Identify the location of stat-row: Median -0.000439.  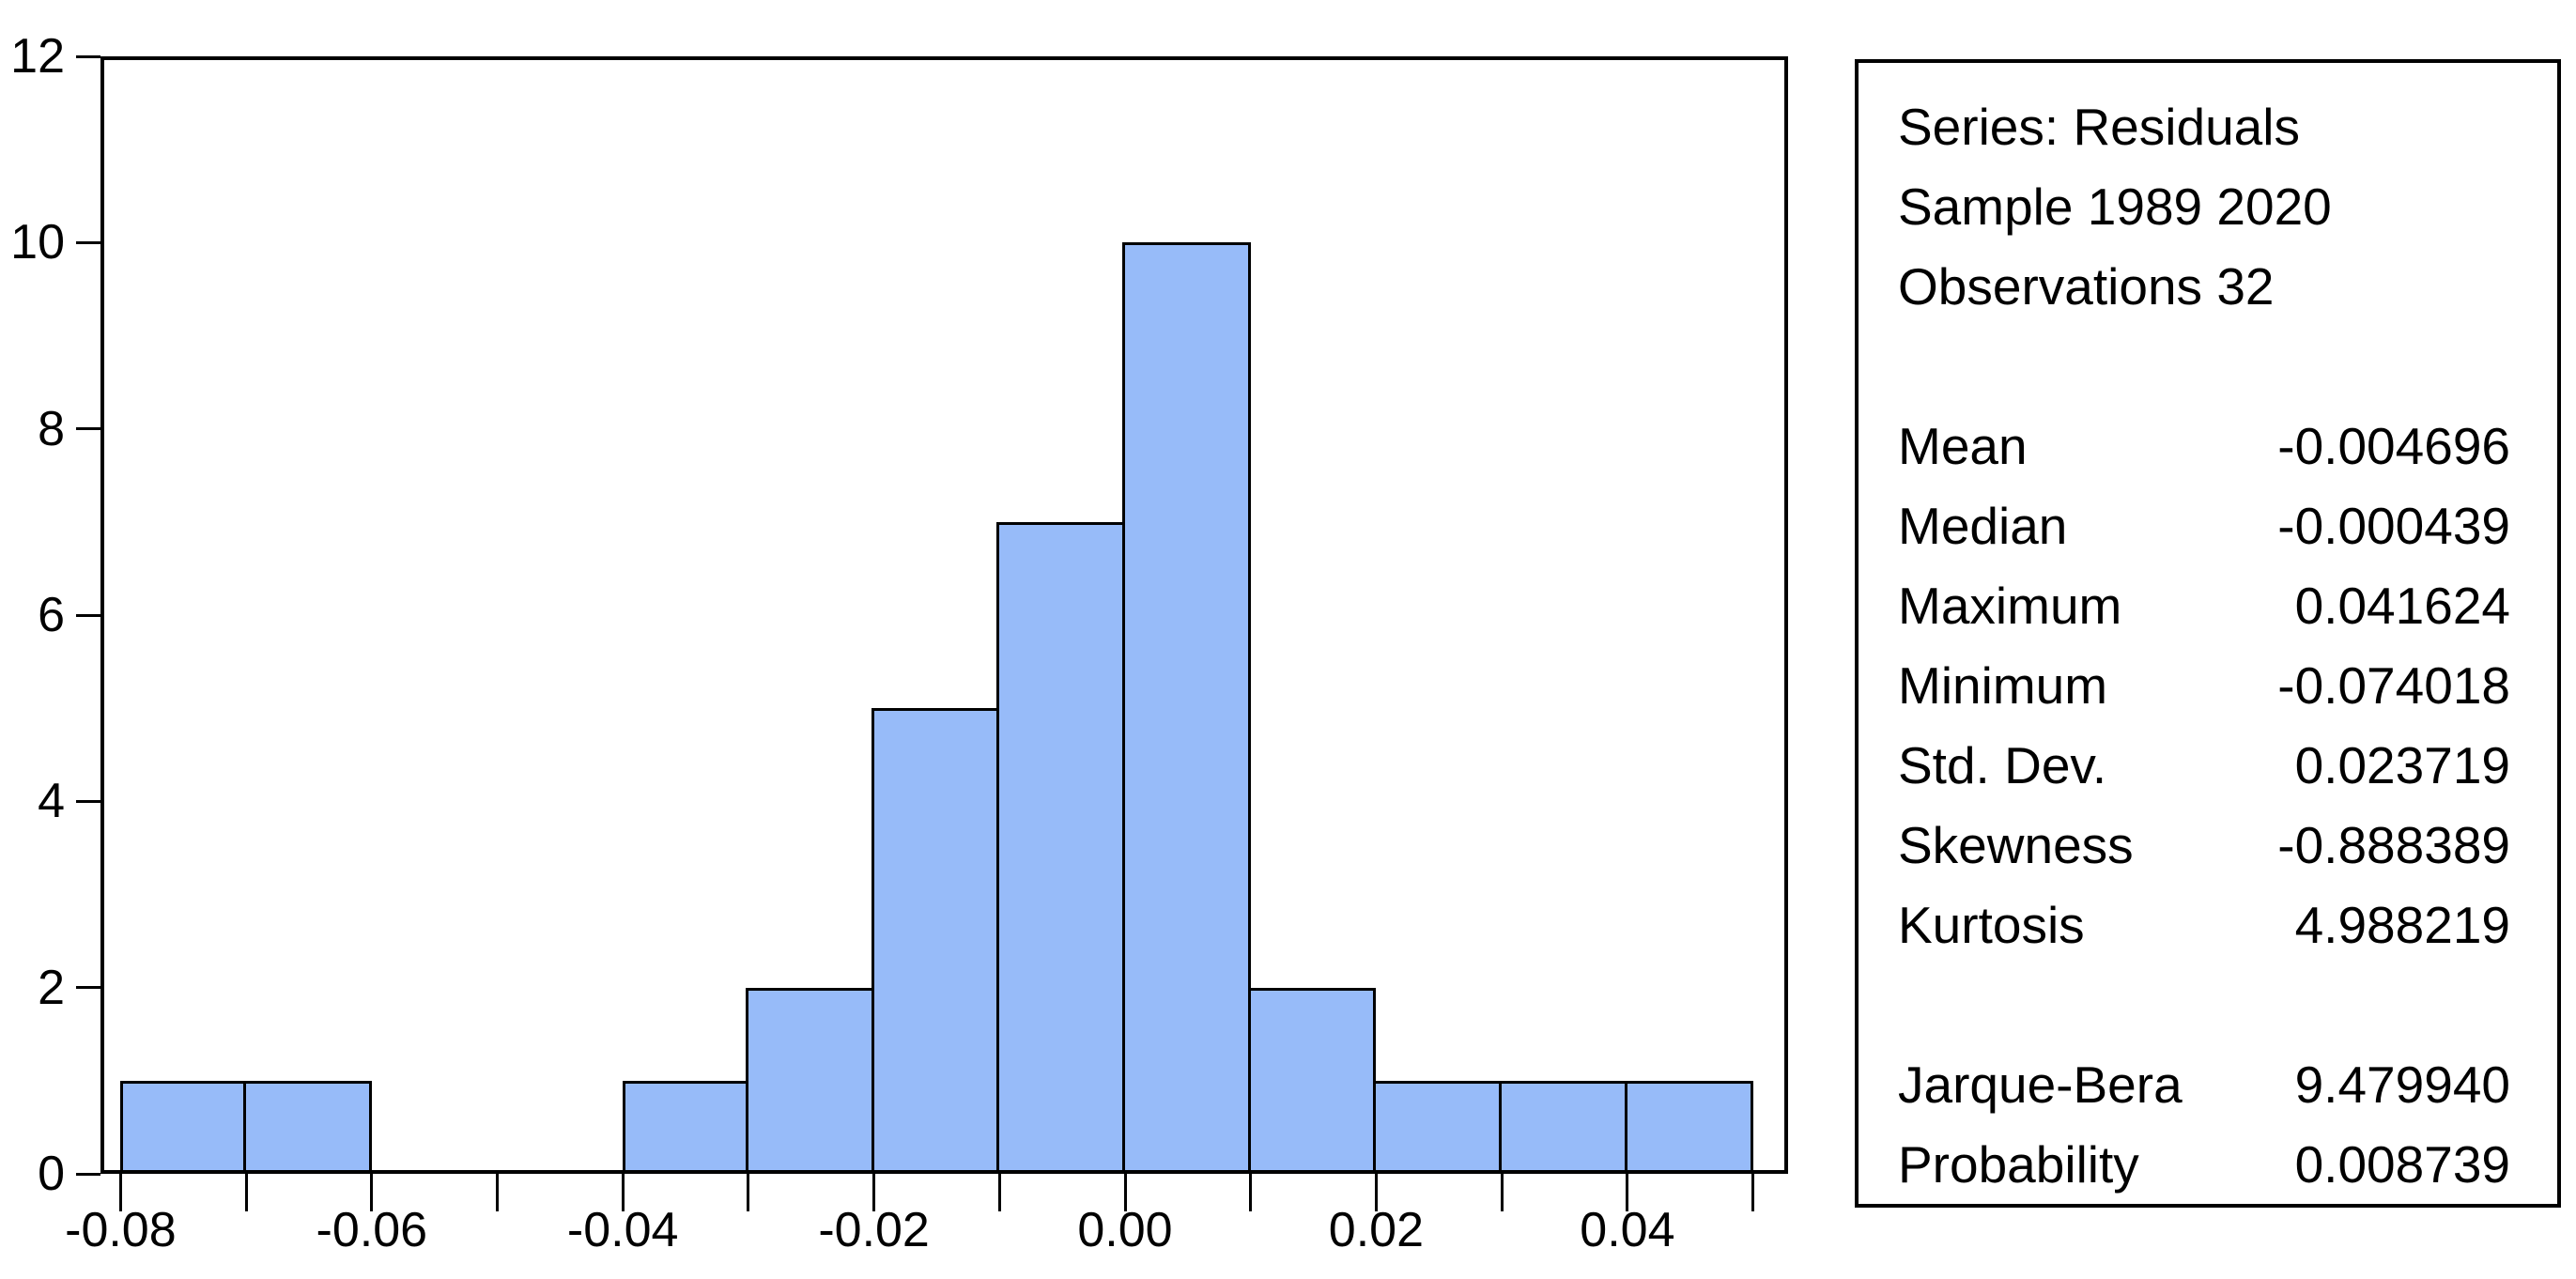
(2204, 526).